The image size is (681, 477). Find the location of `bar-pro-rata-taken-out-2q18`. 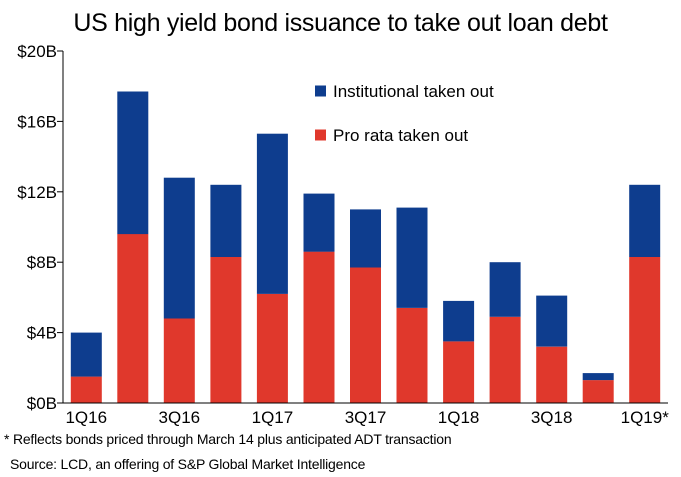

bar-pro-rata-taken-out-2q18 is located at coordinates (505, 359).